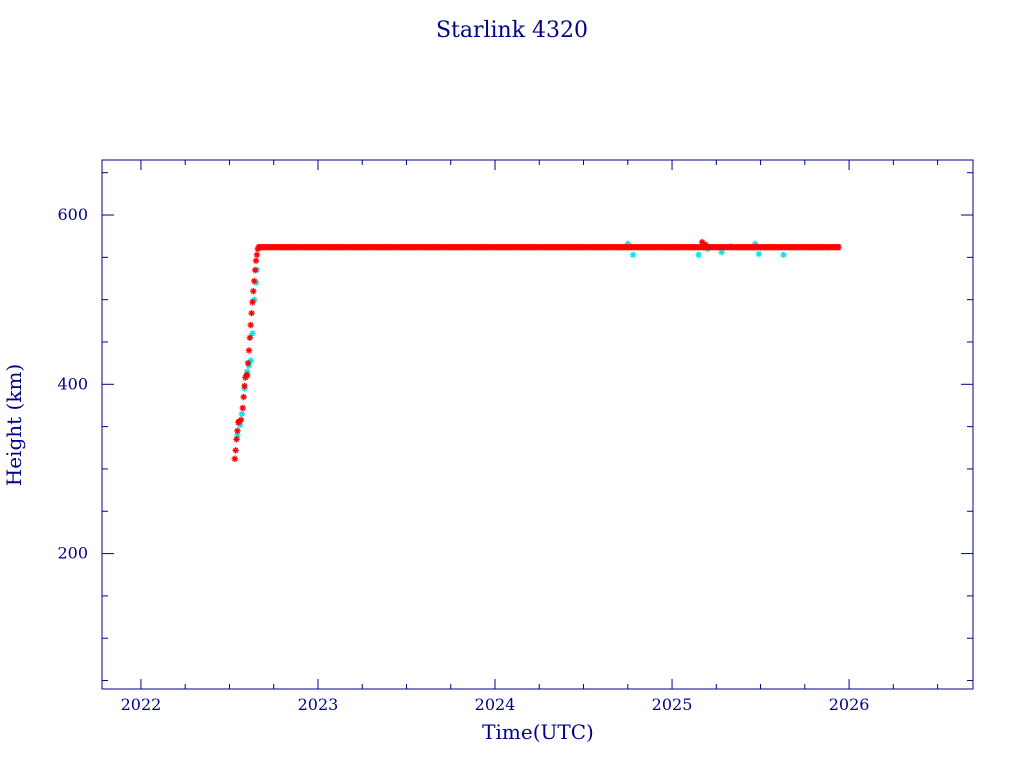  I want to click on y-tick-labels: 200 400 600, so click(72, 384).